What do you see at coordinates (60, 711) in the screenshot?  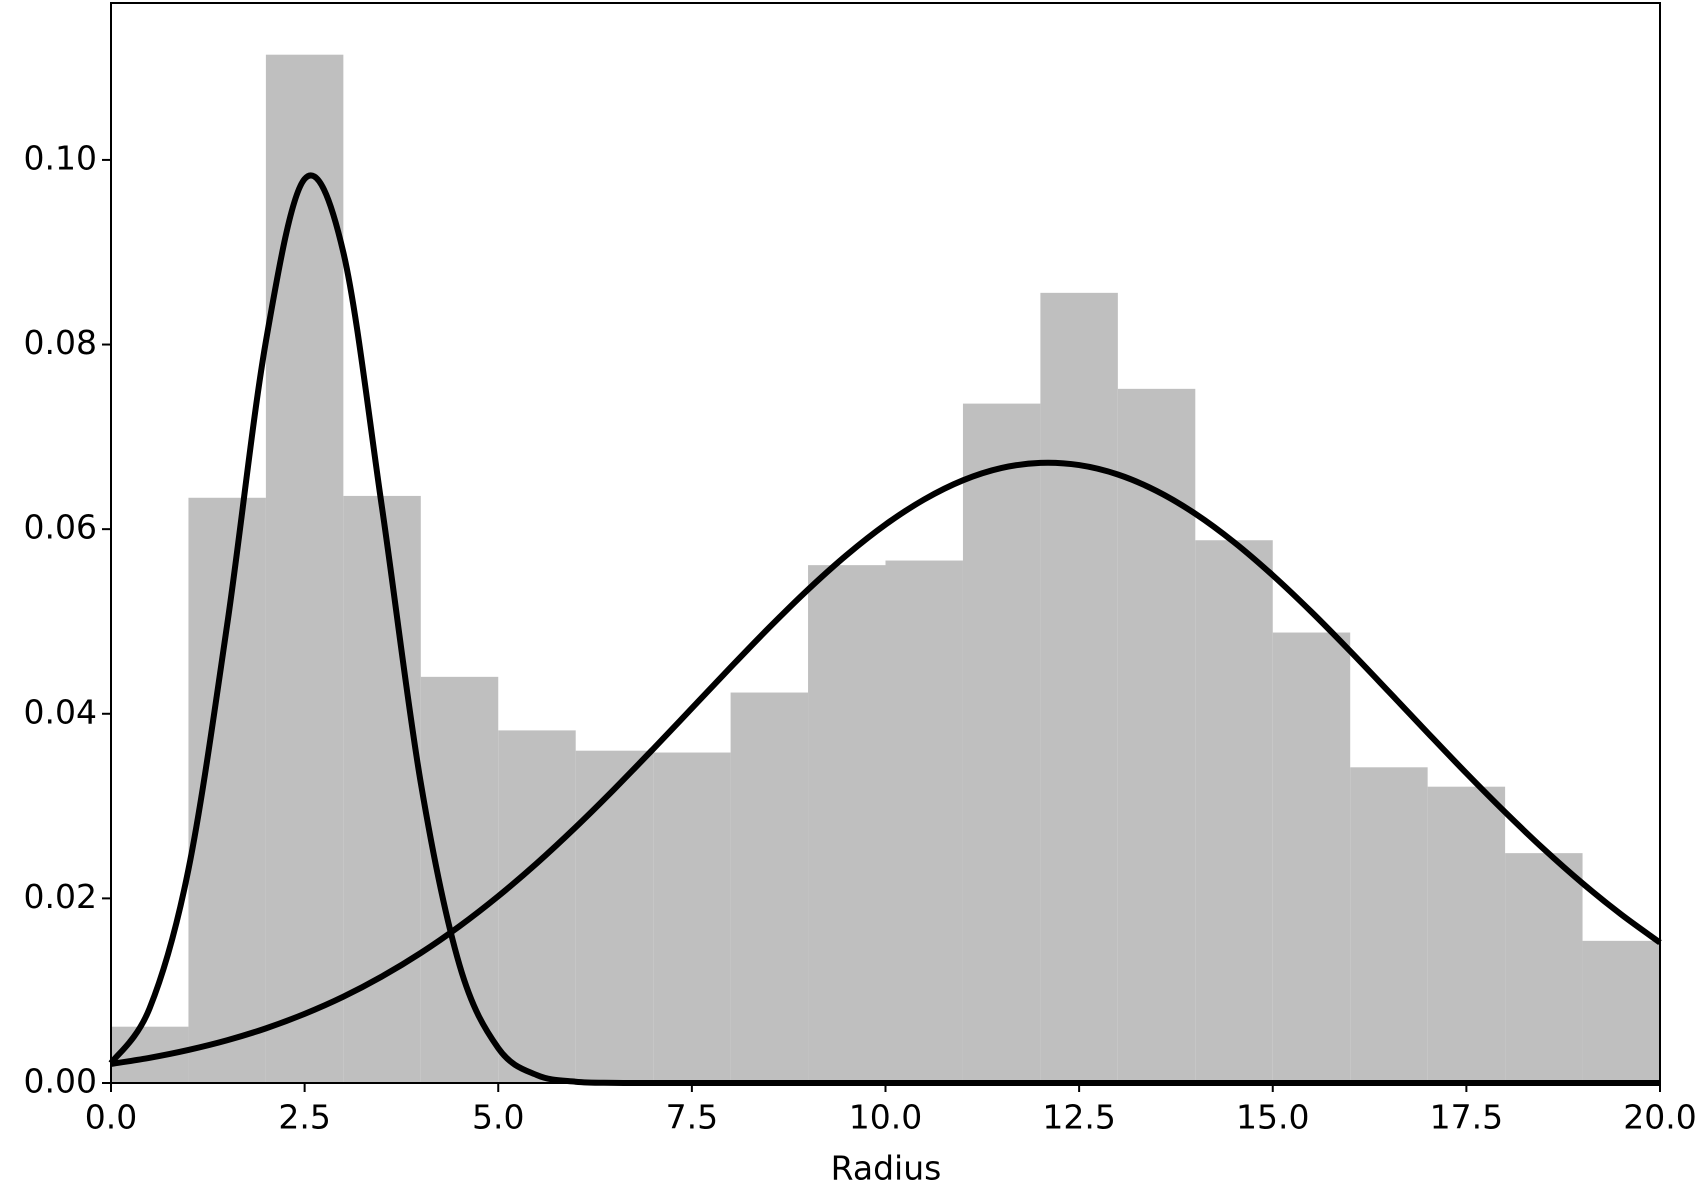 I see `y-tick-label: 0.04` at bounding box center [60, 711].